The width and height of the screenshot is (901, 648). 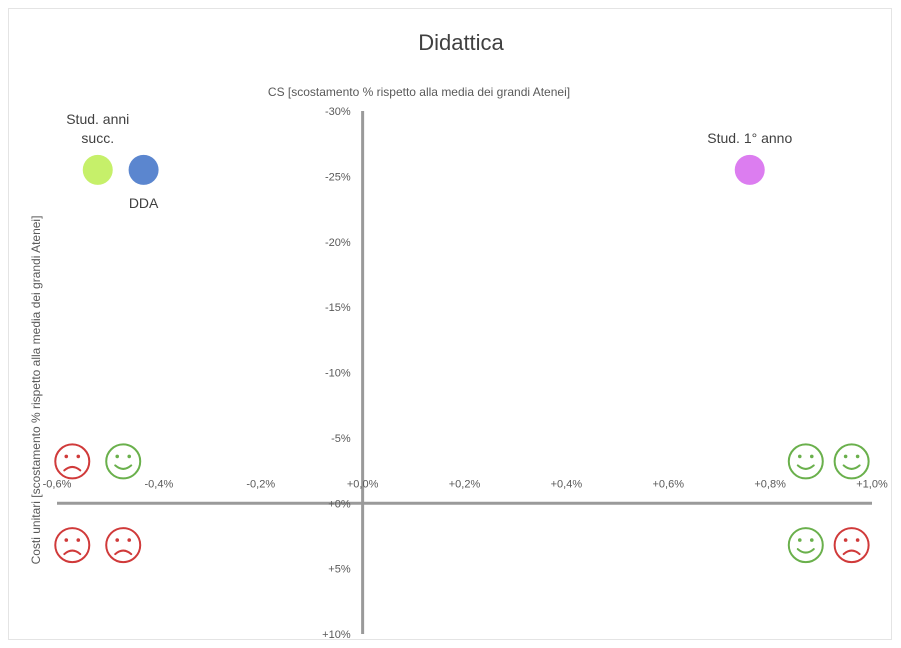 I want to click on data-label: DDA, so click(x=144, y=203).